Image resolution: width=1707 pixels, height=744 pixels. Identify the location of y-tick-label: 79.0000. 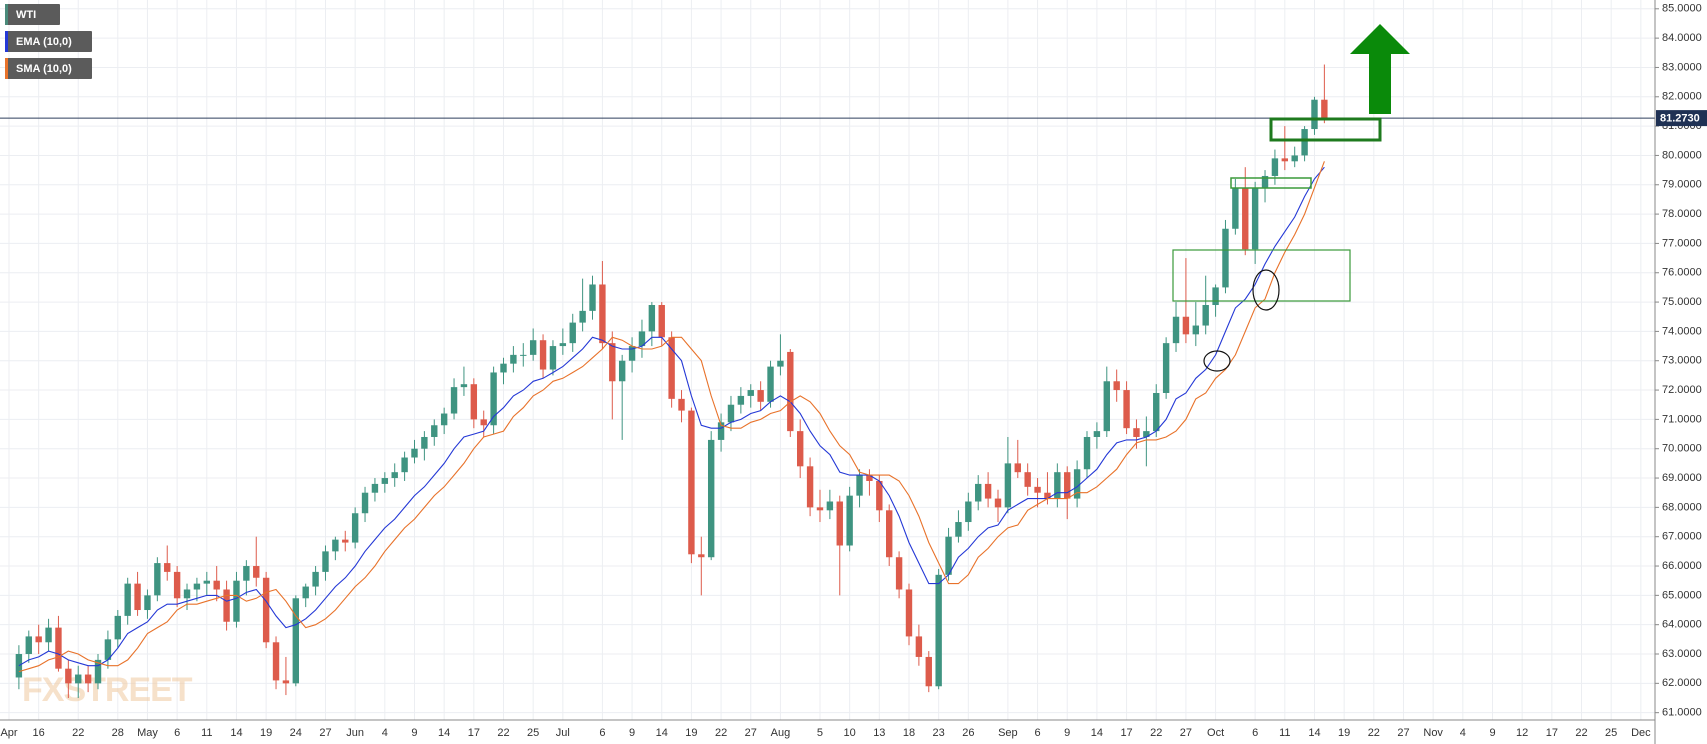
(1682, 185).